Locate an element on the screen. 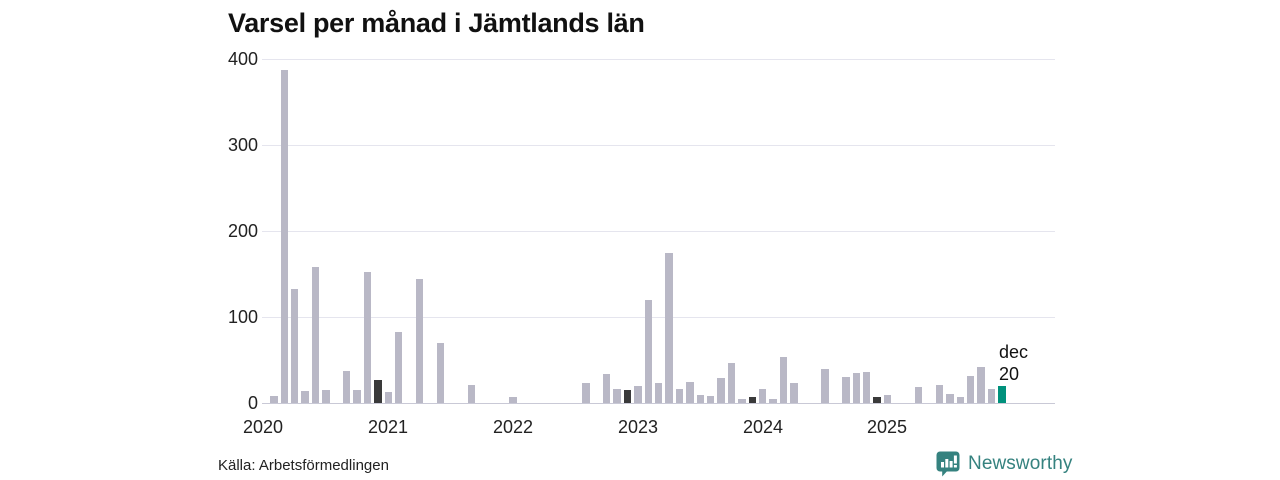 Image resolution: width=1280 pixels, height=480 pixels. y-tick-0: 0 is located at coordinates (252, 403).